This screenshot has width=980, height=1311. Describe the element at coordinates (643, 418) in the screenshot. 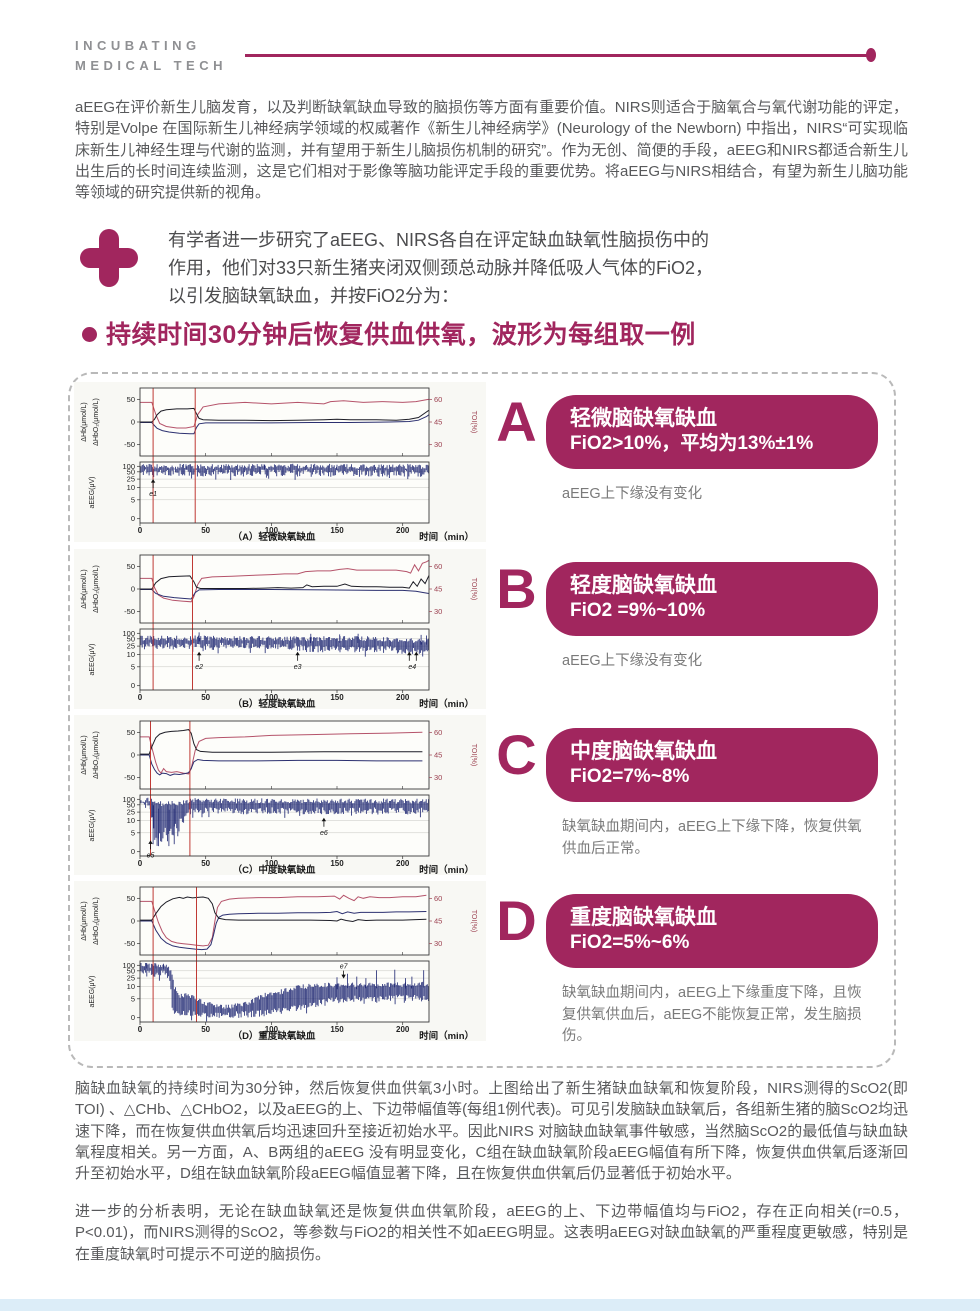

I see `badge-title: 轻微脑缺氧缺血` at that location.